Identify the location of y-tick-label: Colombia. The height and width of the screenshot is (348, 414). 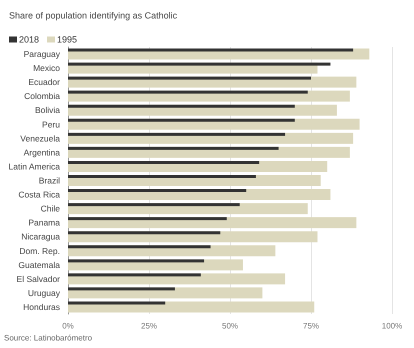
(42, 96).